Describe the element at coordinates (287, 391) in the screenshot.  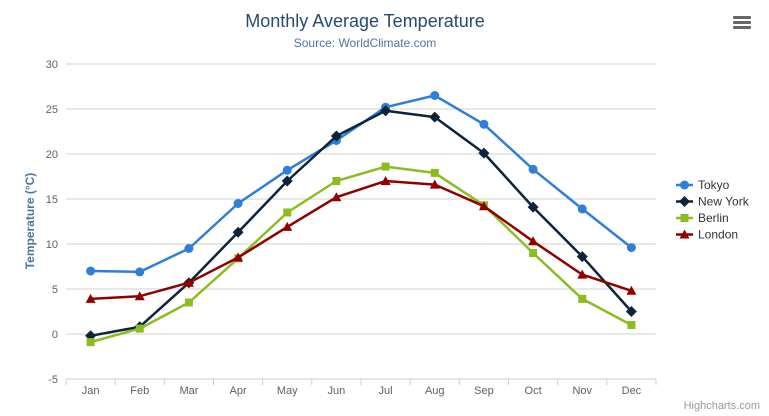
I see `x-axis-label: May` at that location.